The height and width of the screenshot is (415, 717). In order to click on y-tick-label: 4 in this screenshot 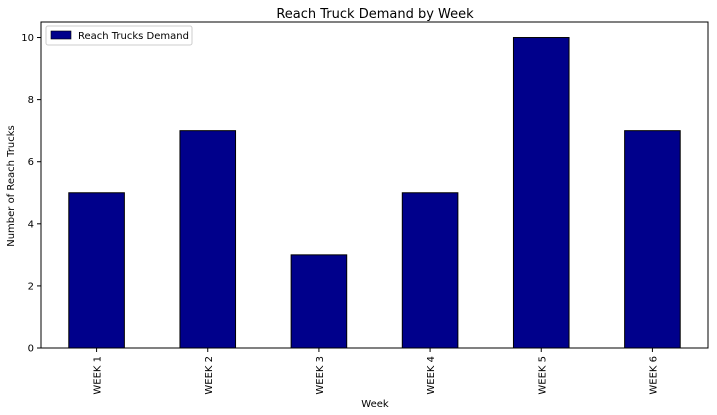, I will do `click(31, 224)`.